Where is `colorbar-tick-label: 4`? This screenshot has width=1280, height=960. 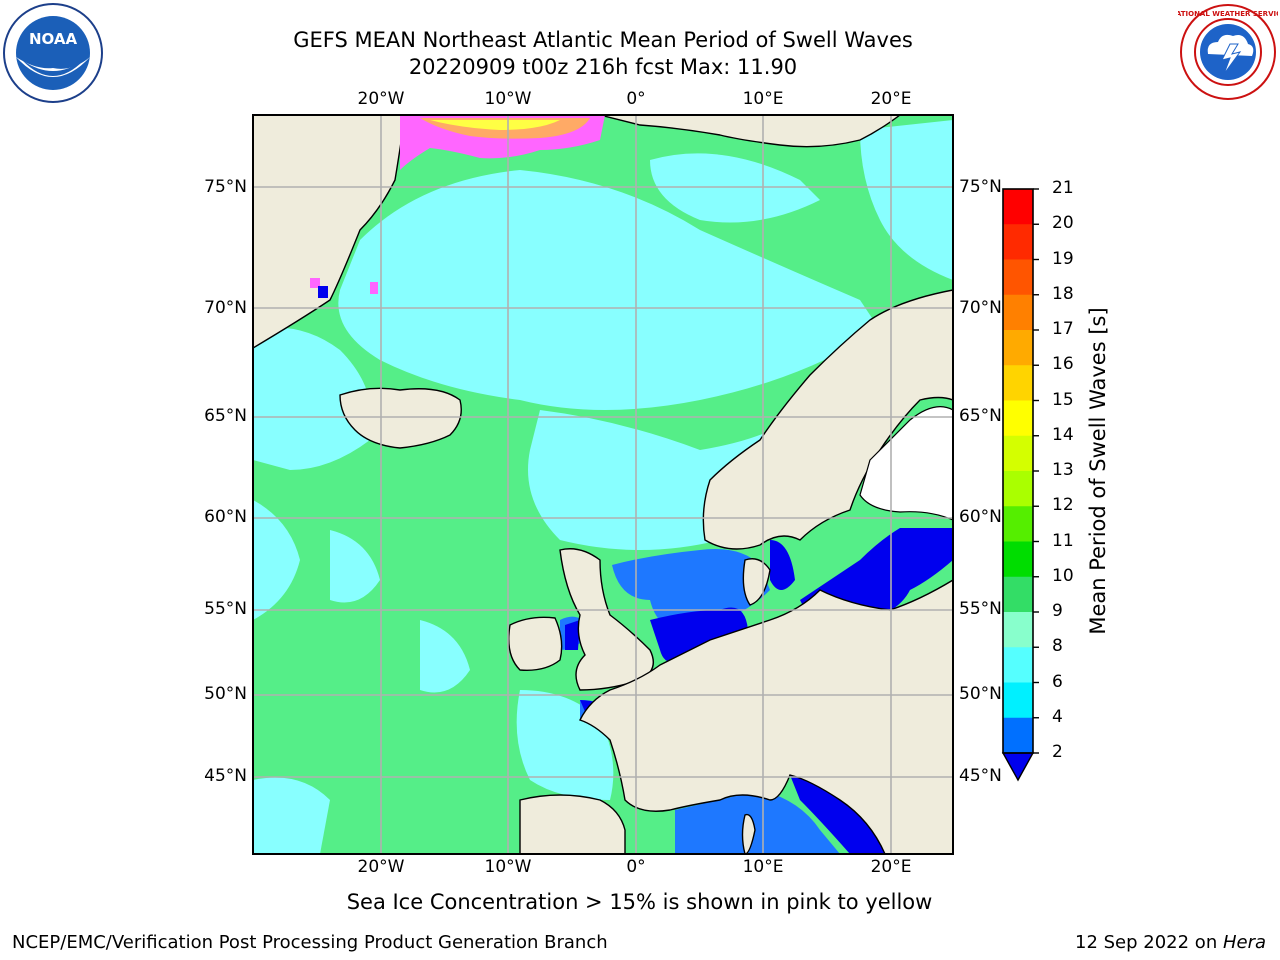
colorbar-tick-label: 4 is located at coordinates (1057, 716).